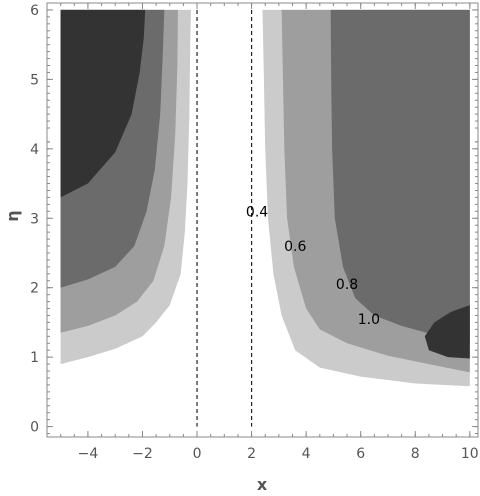 Image resolution: width=480 pixels, height=496 pixels. I want to click on contour-labels: 0.4 0.6 0.8 1.0, so click(313, 266).